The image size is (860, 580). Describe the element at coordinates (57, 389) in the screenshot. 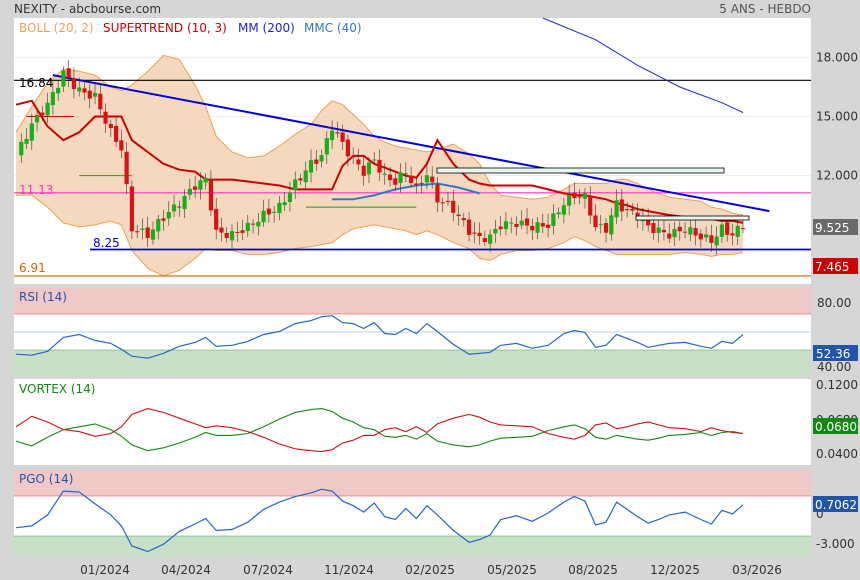

I see `vortex-title: VORTEX (14)` at that location.